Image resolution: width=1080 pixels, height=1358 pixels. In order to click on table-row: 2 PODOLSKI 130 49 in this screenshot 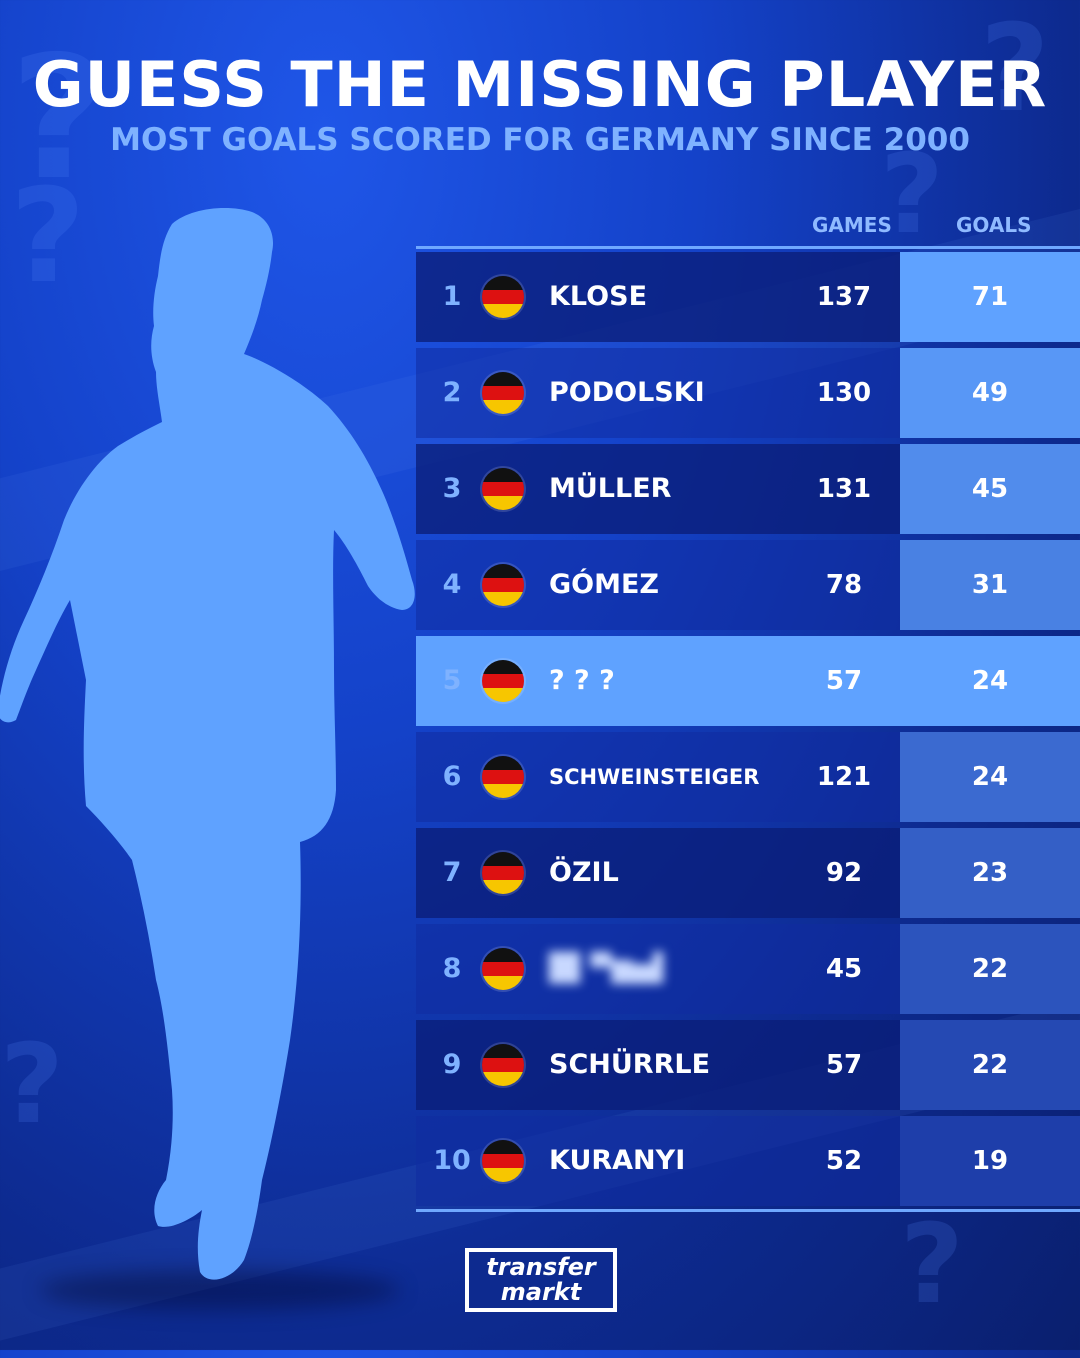, I will do `click(748, 393)`.